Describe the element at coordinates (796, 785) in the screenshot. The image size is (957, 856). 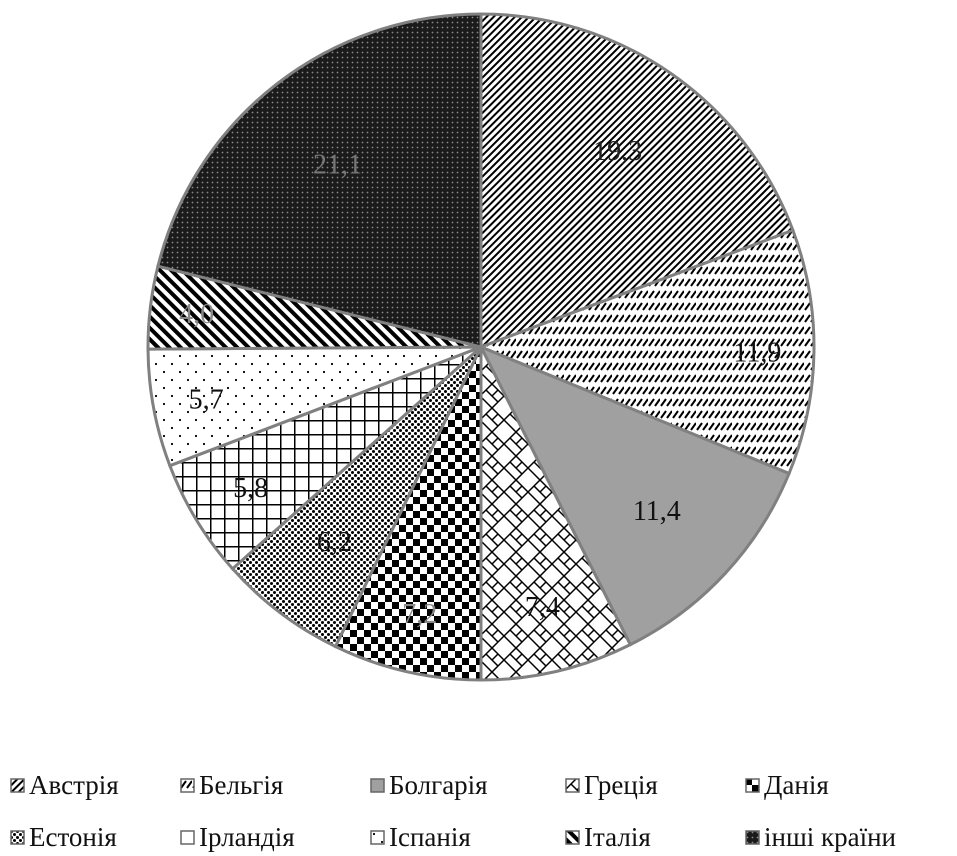
I see `legend-label: Данія` at that location.